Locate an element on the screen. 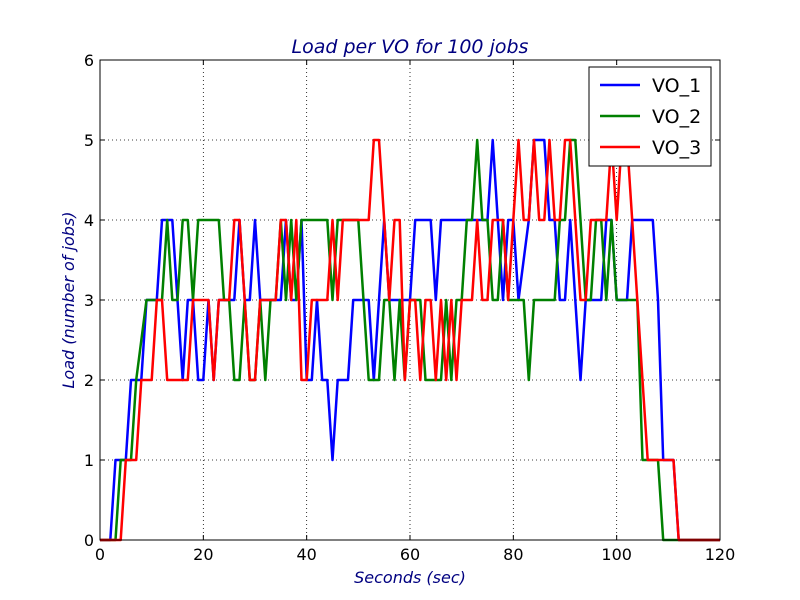  x-tick-label: 120 is located at coordinates (720, 554).